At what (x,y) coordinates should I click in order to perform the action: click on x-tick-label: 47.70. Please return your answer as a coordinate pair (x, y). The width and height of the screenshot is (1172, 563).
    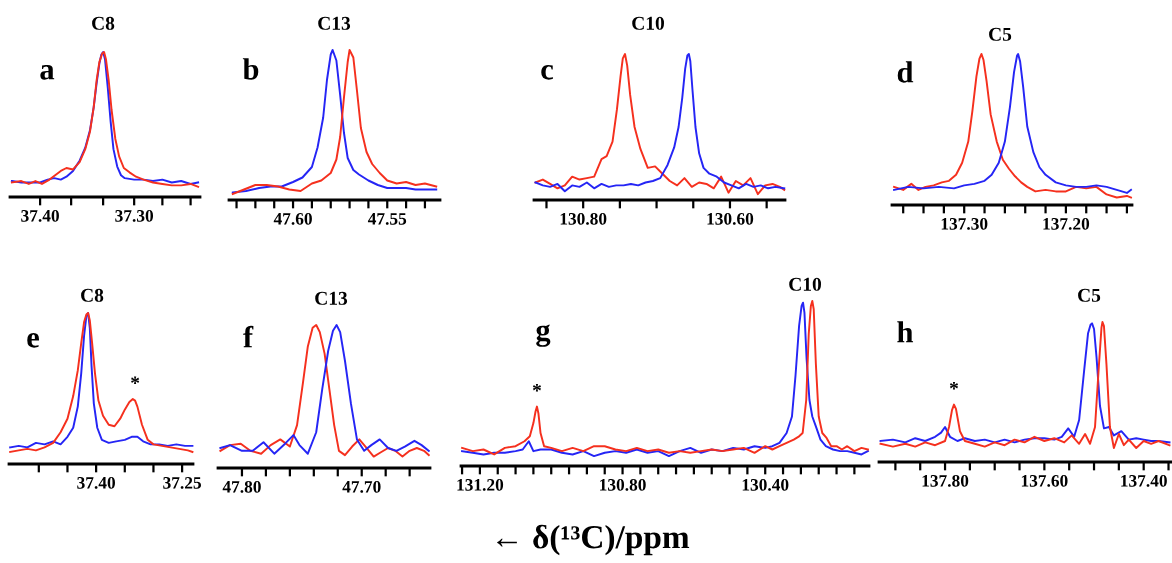
    Looking at the image, I should click on (361, 487).